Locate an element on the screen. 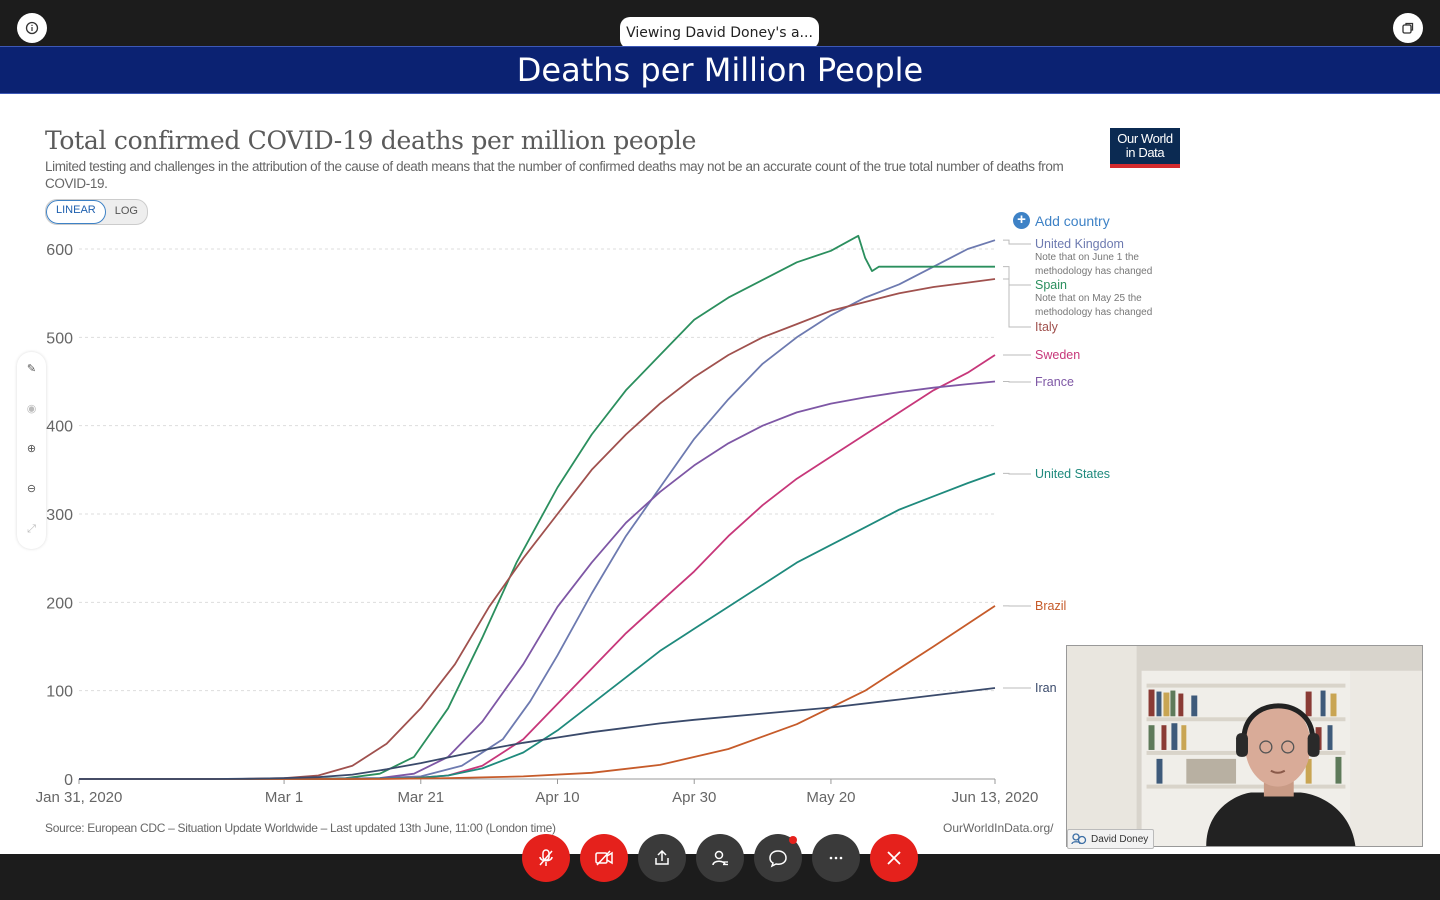  share-icon is located at coordinates (662, 857).